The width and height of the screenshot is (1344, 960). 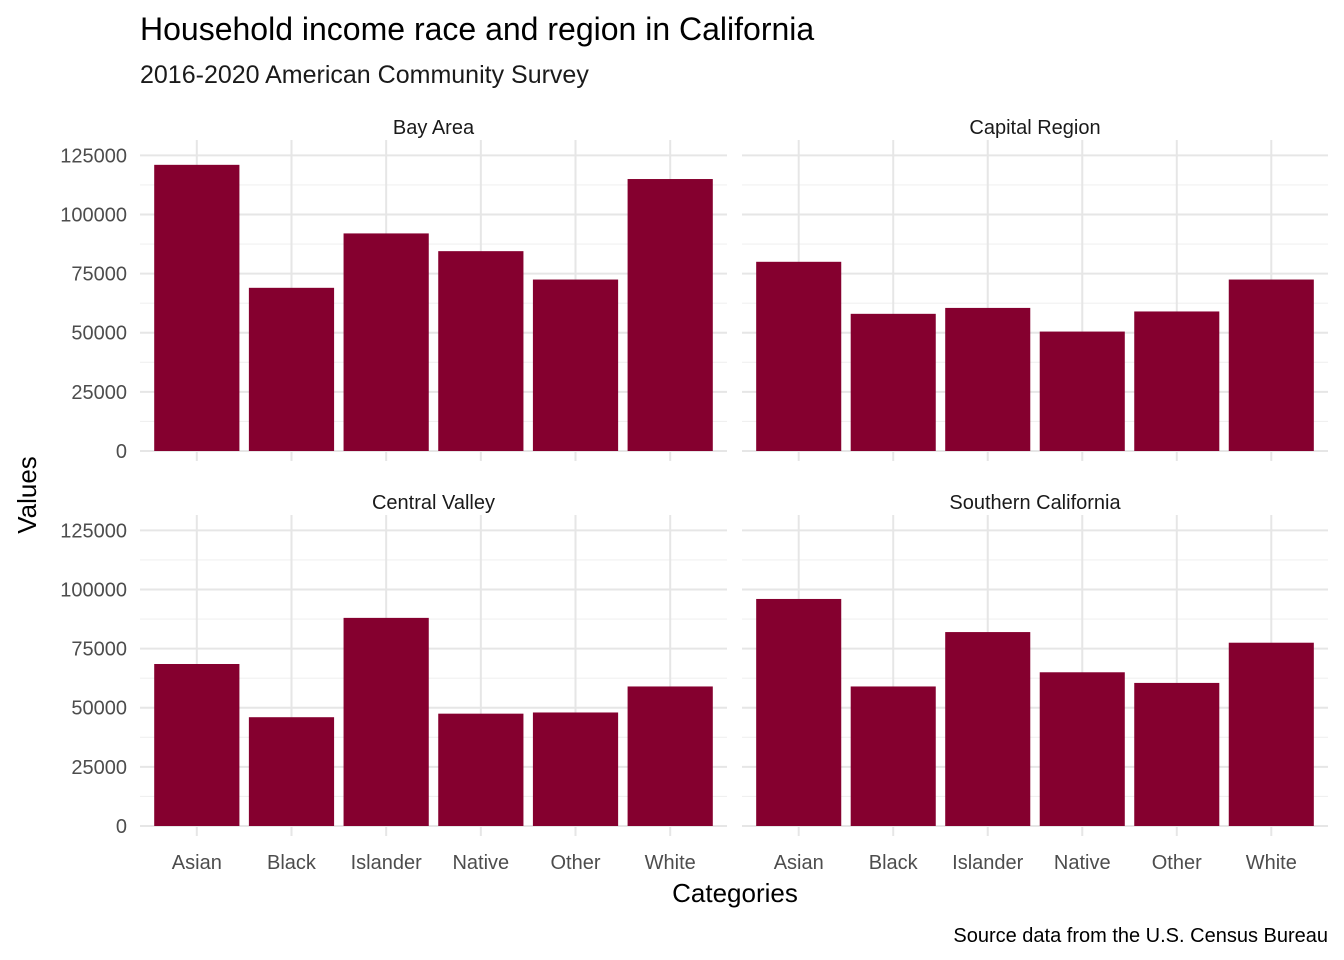 What do you see at coordinates (1034, 128) in the screenshot?
I see `panel-title: Capital Region` at bounding box center [1034, 128].